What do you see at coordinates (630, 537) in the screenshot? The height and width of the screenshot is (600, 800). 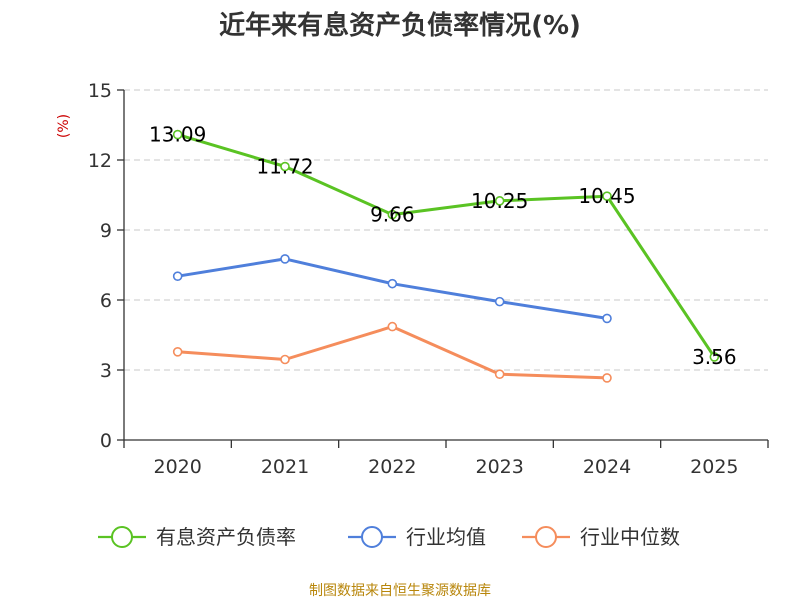 I see `legend-label: 行业中位数` at bounding box center [630, 537].